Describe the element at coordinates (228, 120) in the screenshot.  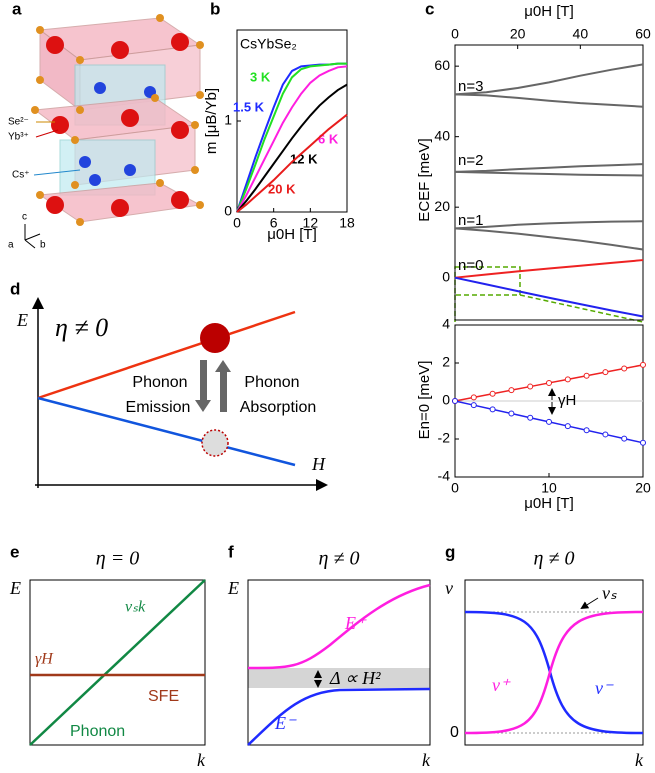
I see `y-tick-label: 1` at that location.